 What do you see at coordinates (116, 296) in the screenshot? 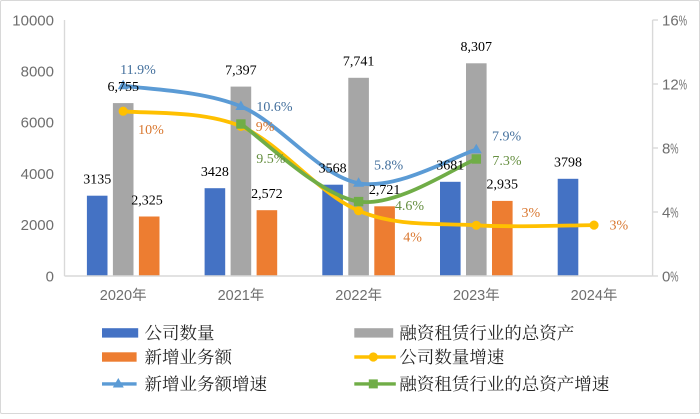
I see `svg-text: 2020` at bounding box center [116, 296].